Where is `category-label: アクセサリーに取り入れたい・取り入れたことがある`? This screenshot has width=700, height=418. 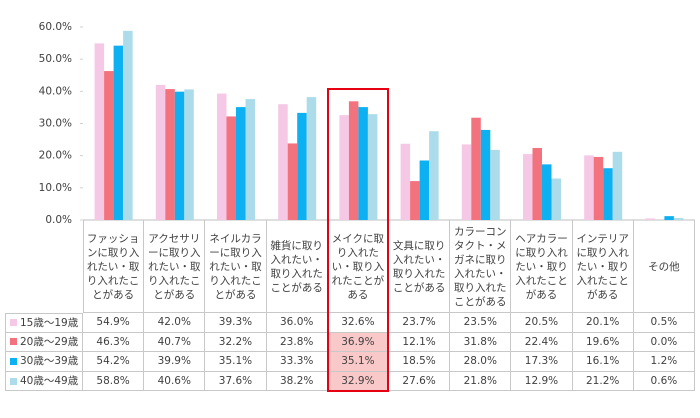
category-label: アクセサリーに取り入れたい・取り入れたことがある is located at coordinates (175, 266).